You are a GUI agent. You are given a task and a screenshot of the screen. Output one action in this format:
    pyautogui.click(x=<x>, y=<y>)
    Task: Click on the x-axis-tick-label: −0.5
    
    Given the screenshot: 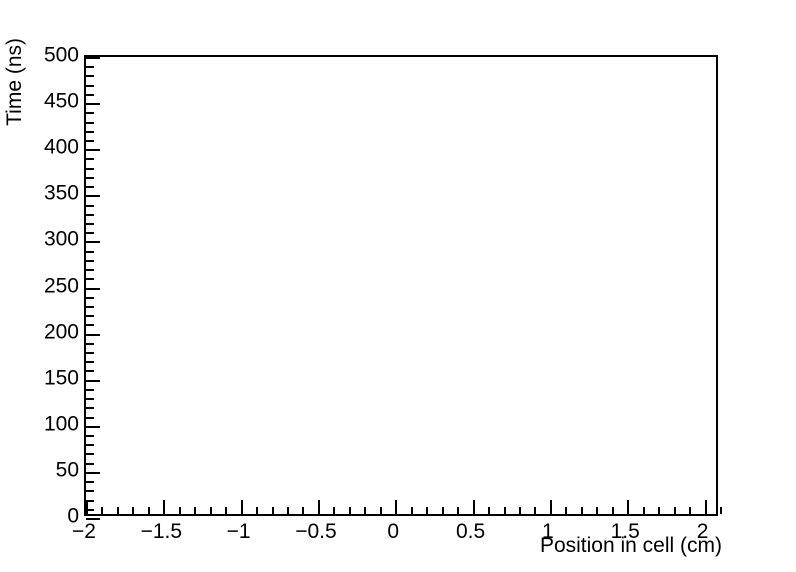 What is the action you would take?
    pyautogui.click(x=316, y=531)
    